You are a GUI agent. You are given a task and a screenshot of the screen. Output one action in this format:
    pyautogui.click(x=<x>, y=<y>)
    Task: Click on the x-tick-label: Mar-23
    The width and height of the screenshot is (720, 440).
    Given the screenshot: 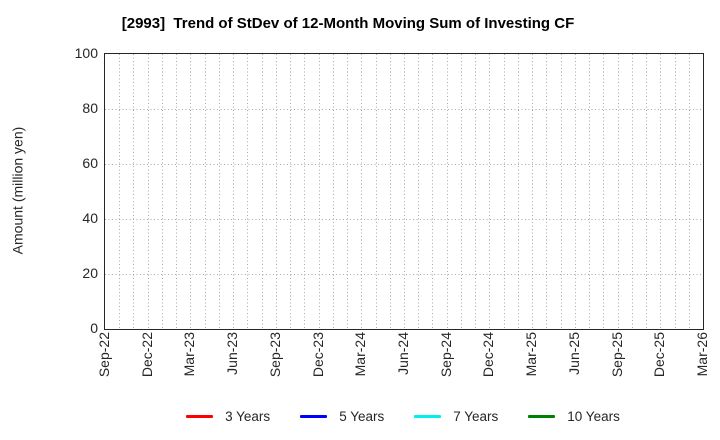 What is the action you would take?
    pyautogui.click(x=189, y=354)
    